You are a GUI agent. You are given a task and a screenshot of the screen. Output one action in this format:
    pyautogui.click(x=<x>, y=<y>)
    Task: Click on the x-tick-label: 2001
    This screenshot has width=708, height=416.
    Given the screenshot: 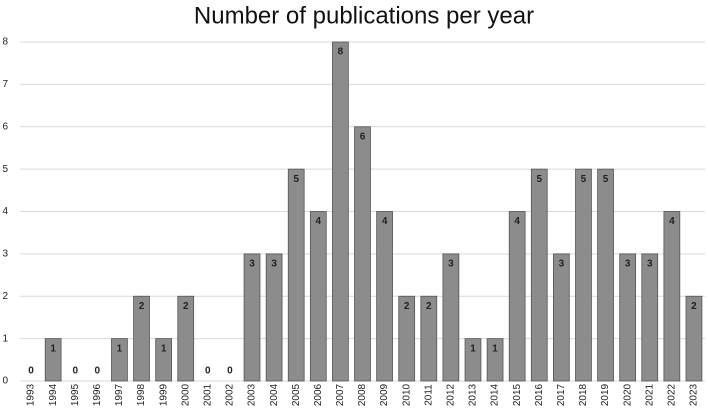 What is the action you would take?
    pyautogui.click(x=207, y=394)
    